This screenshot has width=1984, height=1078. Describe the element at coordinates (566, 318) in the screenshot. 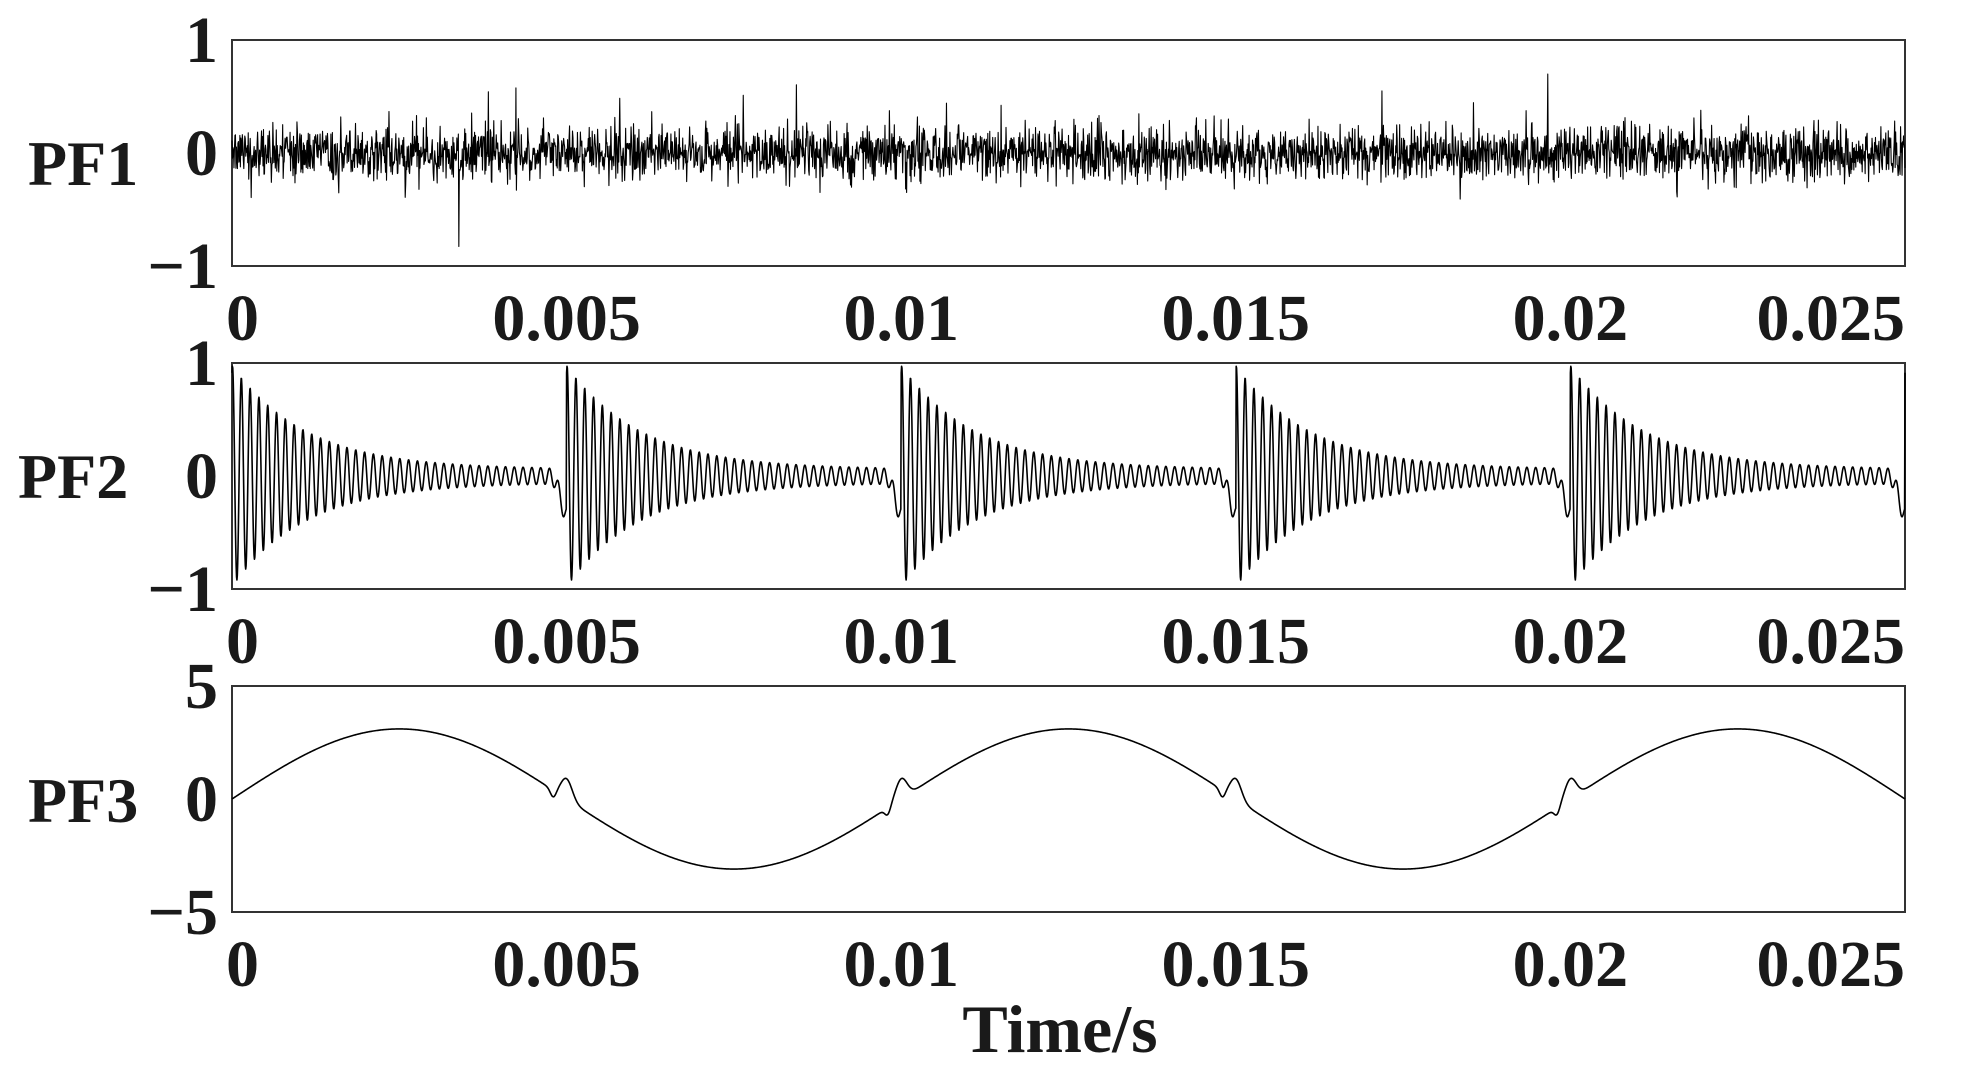

I see `pf1-x-tick-label: 0.005` at that location.